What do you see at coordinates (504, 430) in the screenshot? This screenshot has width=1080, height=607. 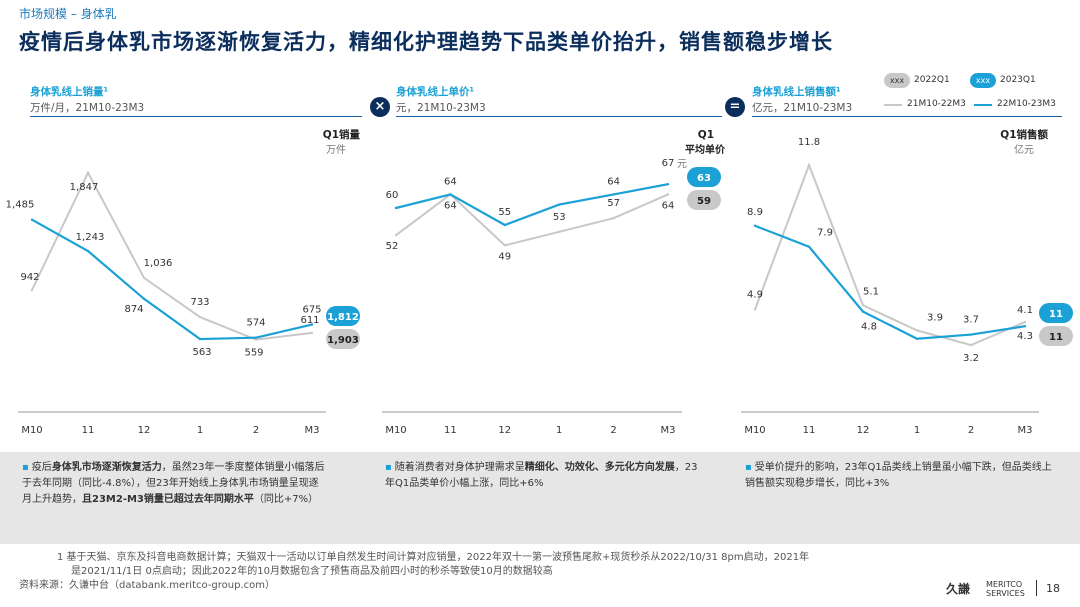 I see `x-tick-label: 12` at bounding box center [504, 430].